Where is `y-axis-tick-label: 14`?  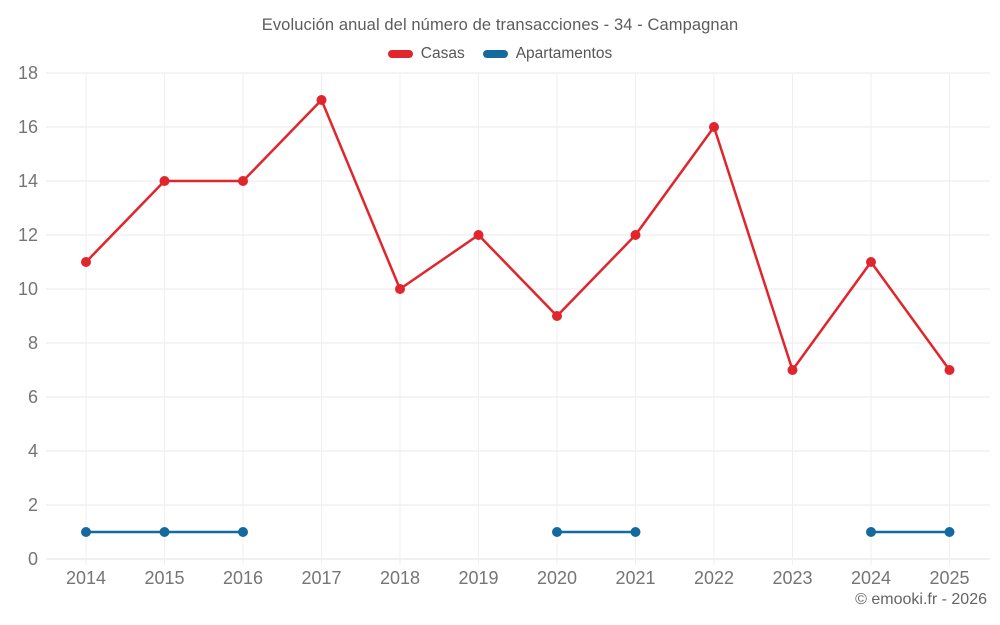 y-axis-tick-label: 14 is located at coordinates (28, 181).